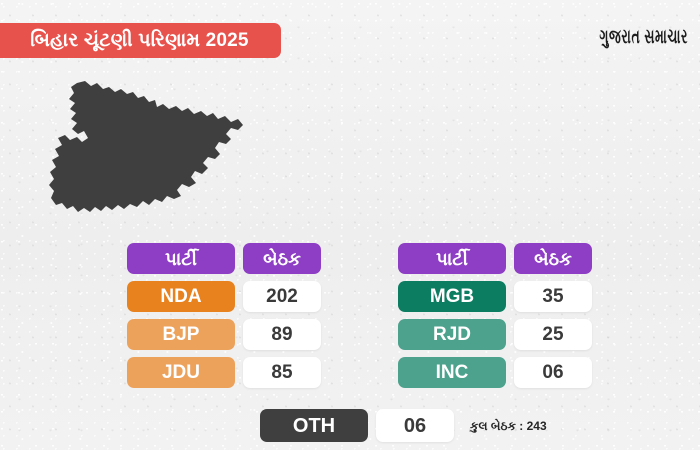  What do you see at coordinates (314, 425) in the screenshot?
I see `party-label-oth: OTH` at bounding box center [314, 425].